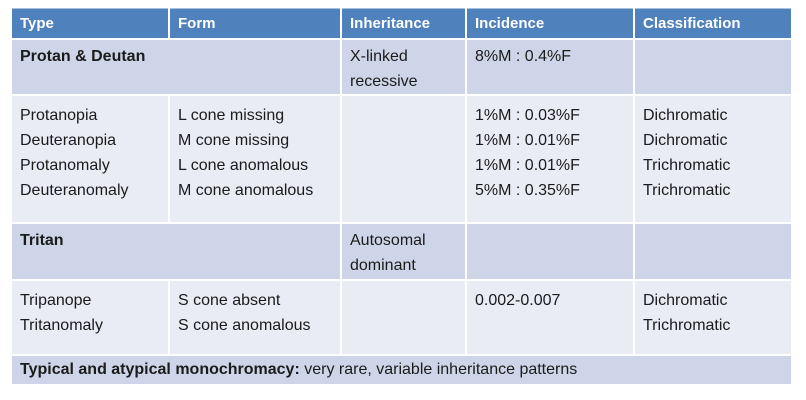 The height and width of the screenshot is (400, 806). What do you see at coordinates (90, 23) in the screenshot?
I see `header-cell-type: Type` at bounding box center [90, 23].